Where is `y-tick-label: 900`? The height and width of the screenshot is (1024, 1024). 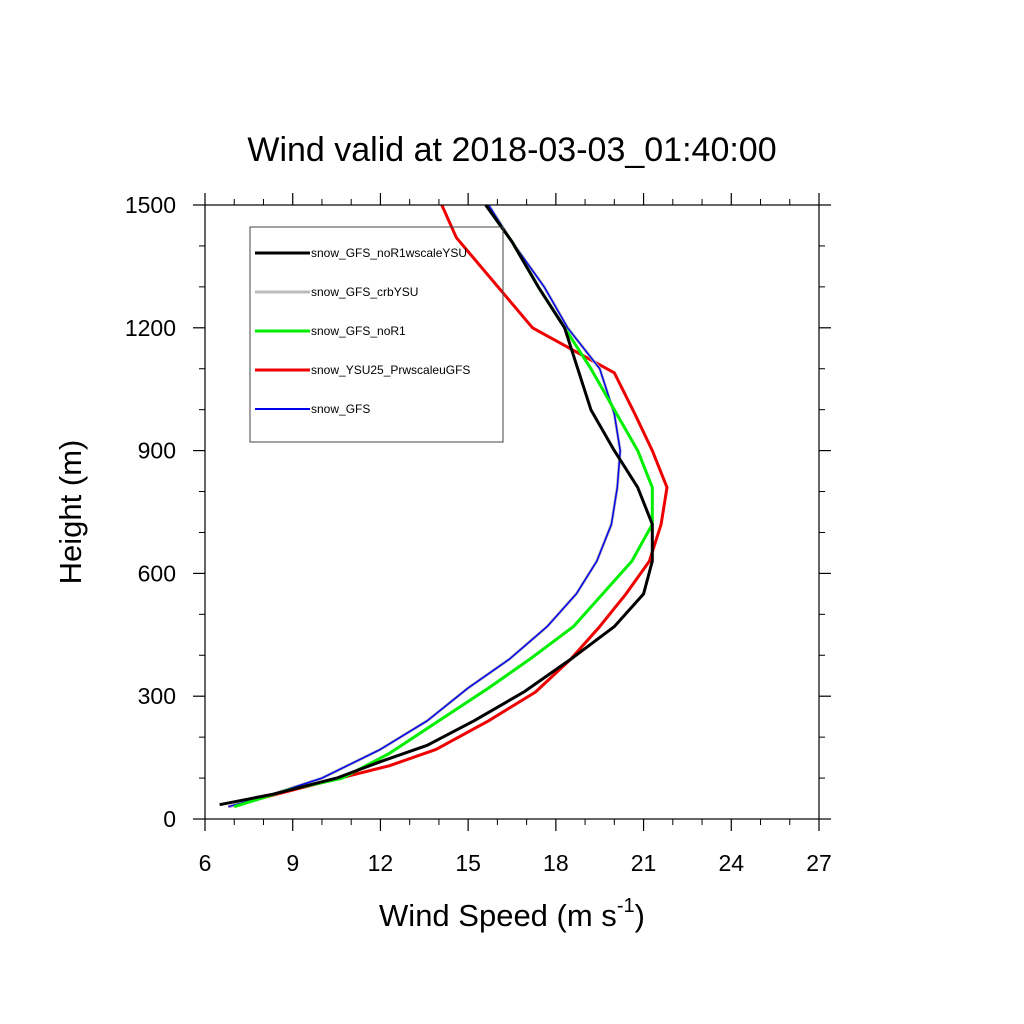 y-tick-label: 900 is located at coordinates (157, 451).